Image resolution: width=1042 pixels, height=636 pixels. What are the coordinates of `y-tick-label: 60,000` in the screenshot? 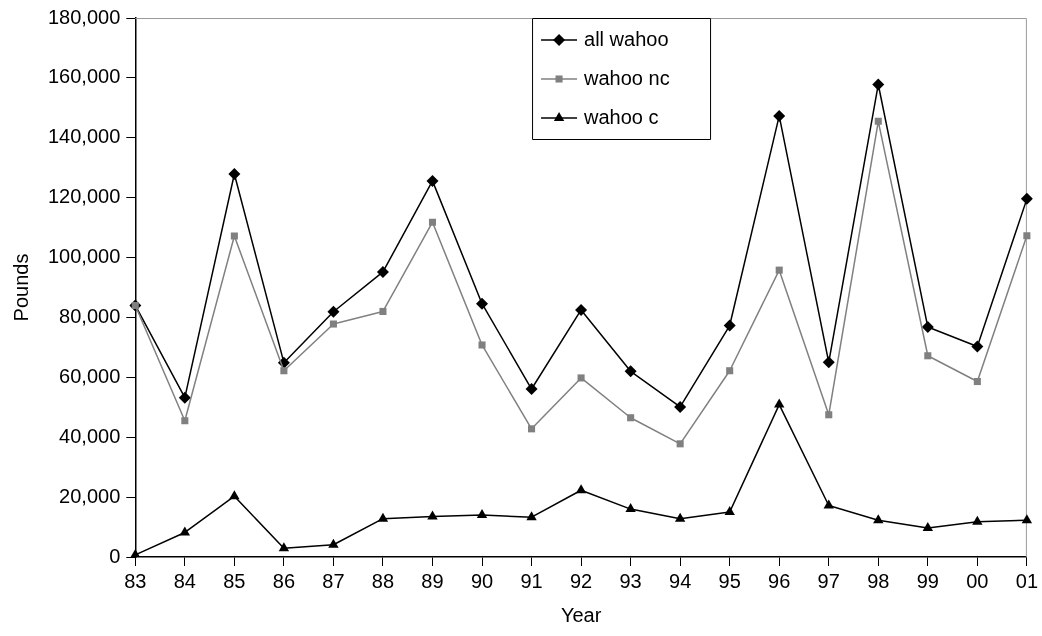 It's located at (90, 375).